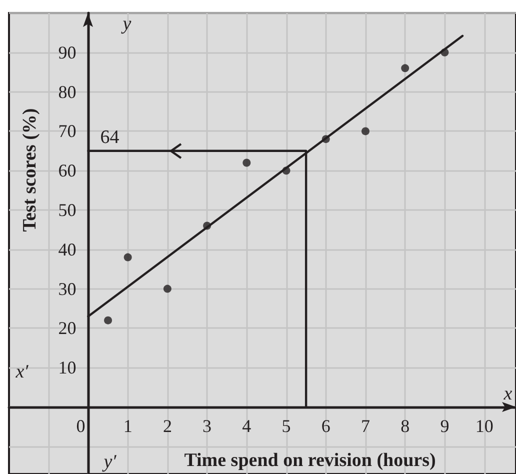 This screenshot has height=474, width=516. Describe the element at coordinates (507, 394) in the screenshot. I see `annotation: x` at that location.